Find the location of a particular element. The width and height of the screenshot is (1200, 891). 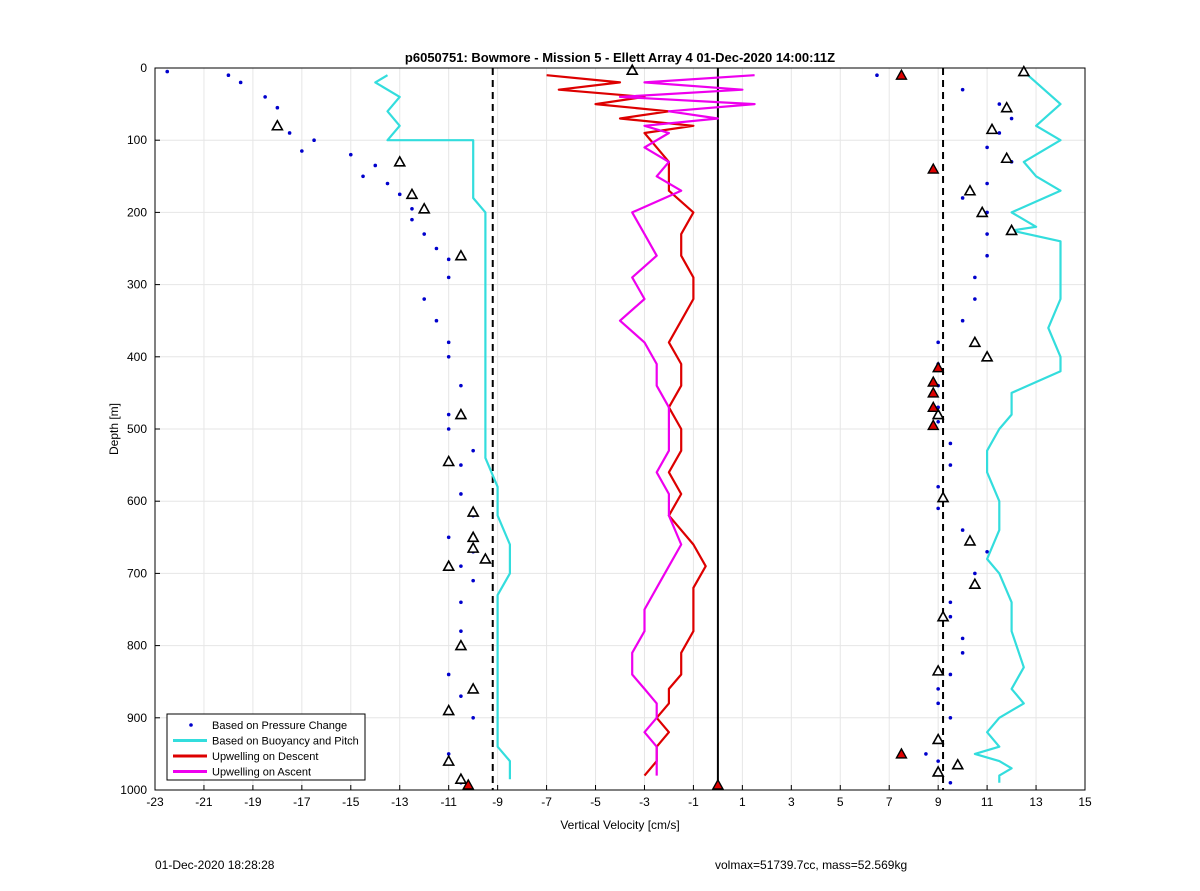

x-tick-label: 15 is located at coordinates (1085, 802).